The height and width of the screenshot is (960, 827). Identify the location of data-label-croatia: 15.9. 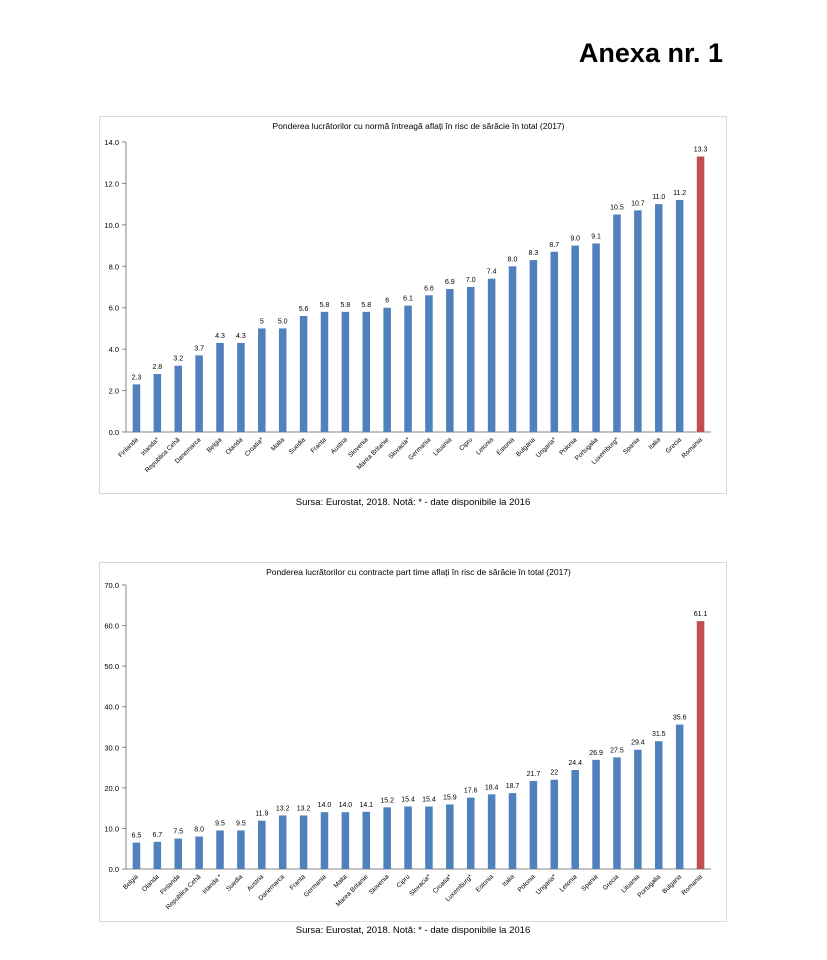
(450, 797).